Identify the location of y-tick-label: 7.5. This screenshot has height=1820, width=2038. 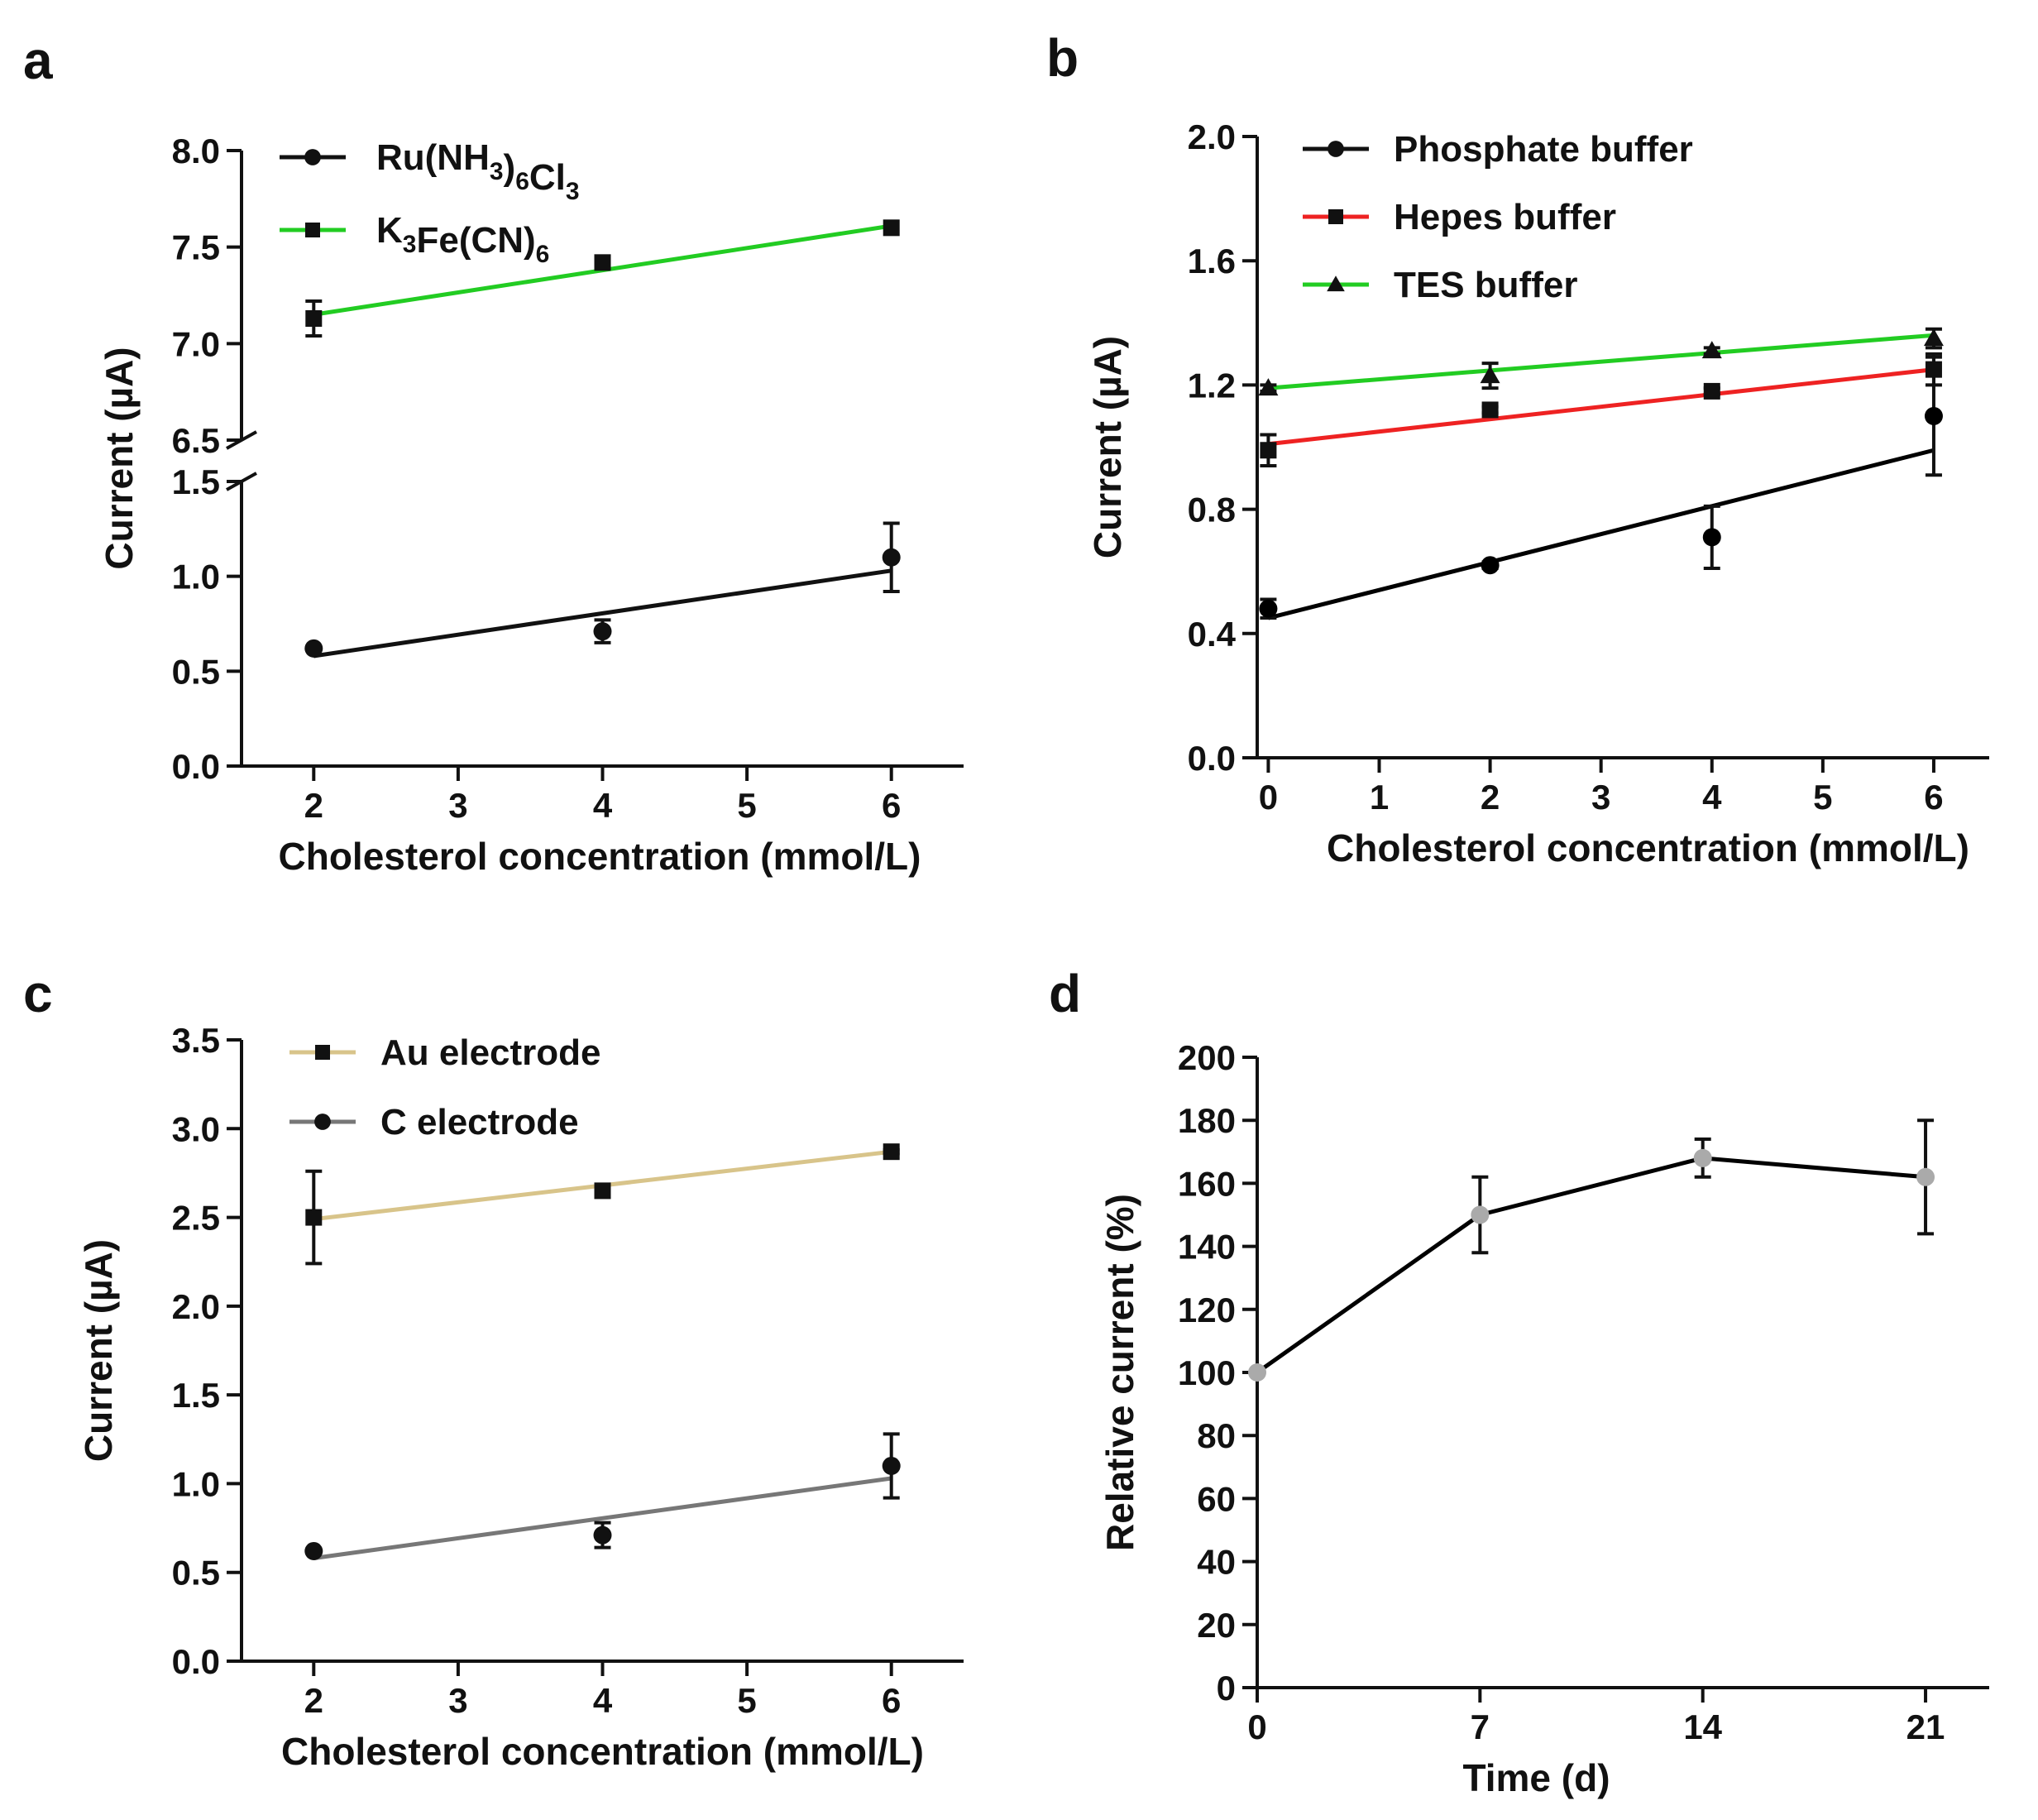
(196, 247).